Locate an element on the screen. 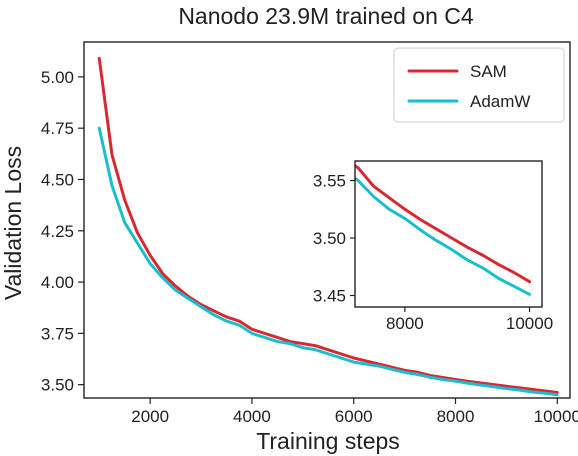 The height and width of the screenshot is (456, 578). x-tick-label: 8000 is located at coordinates (456, 416).